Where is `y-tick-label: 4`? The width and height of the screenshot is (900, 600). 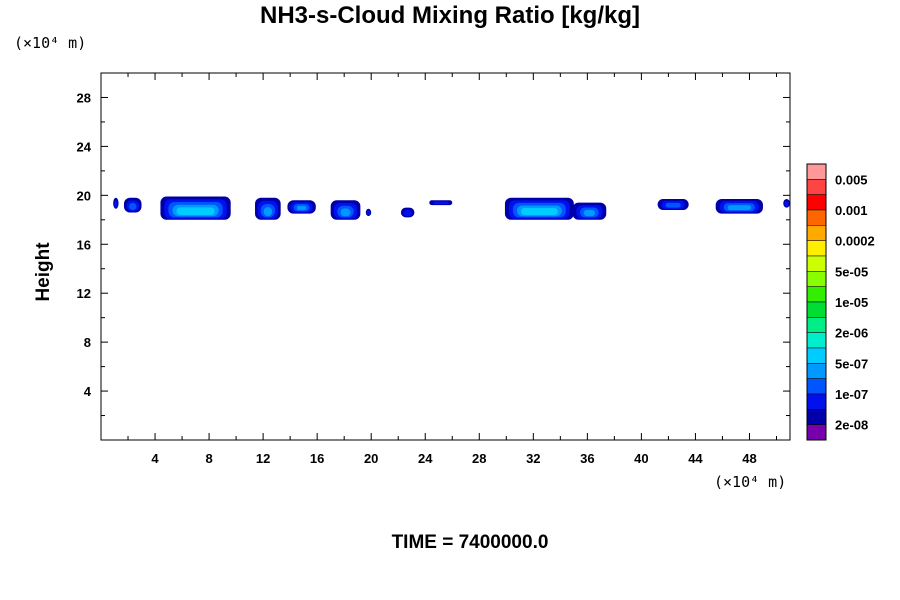
y-tick-label: 4 is located at coordinates (88, 391).